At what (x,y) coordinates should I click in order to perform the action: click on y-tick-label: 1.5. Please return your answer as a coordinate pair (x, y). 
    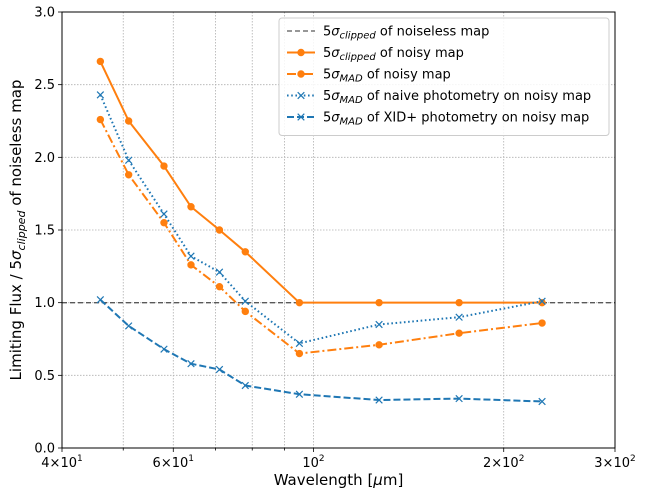
    Looking at the image, I should click on (44, 231).